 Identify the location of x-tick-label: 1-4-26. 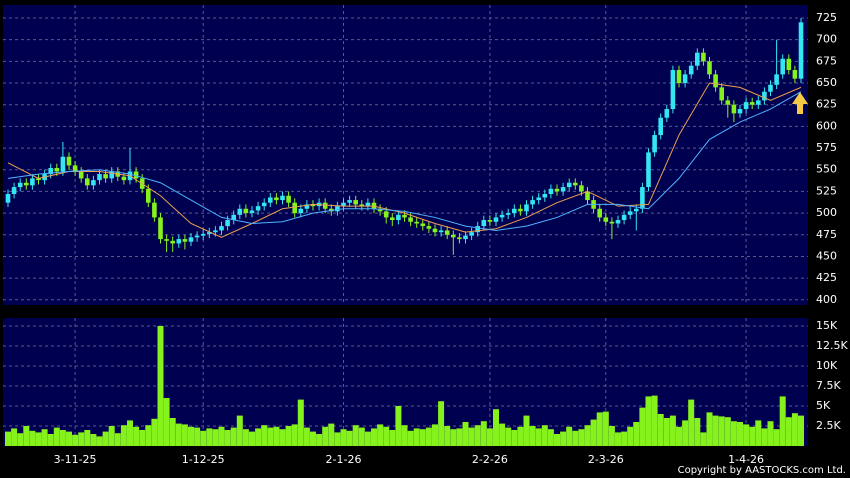
(746, 459).